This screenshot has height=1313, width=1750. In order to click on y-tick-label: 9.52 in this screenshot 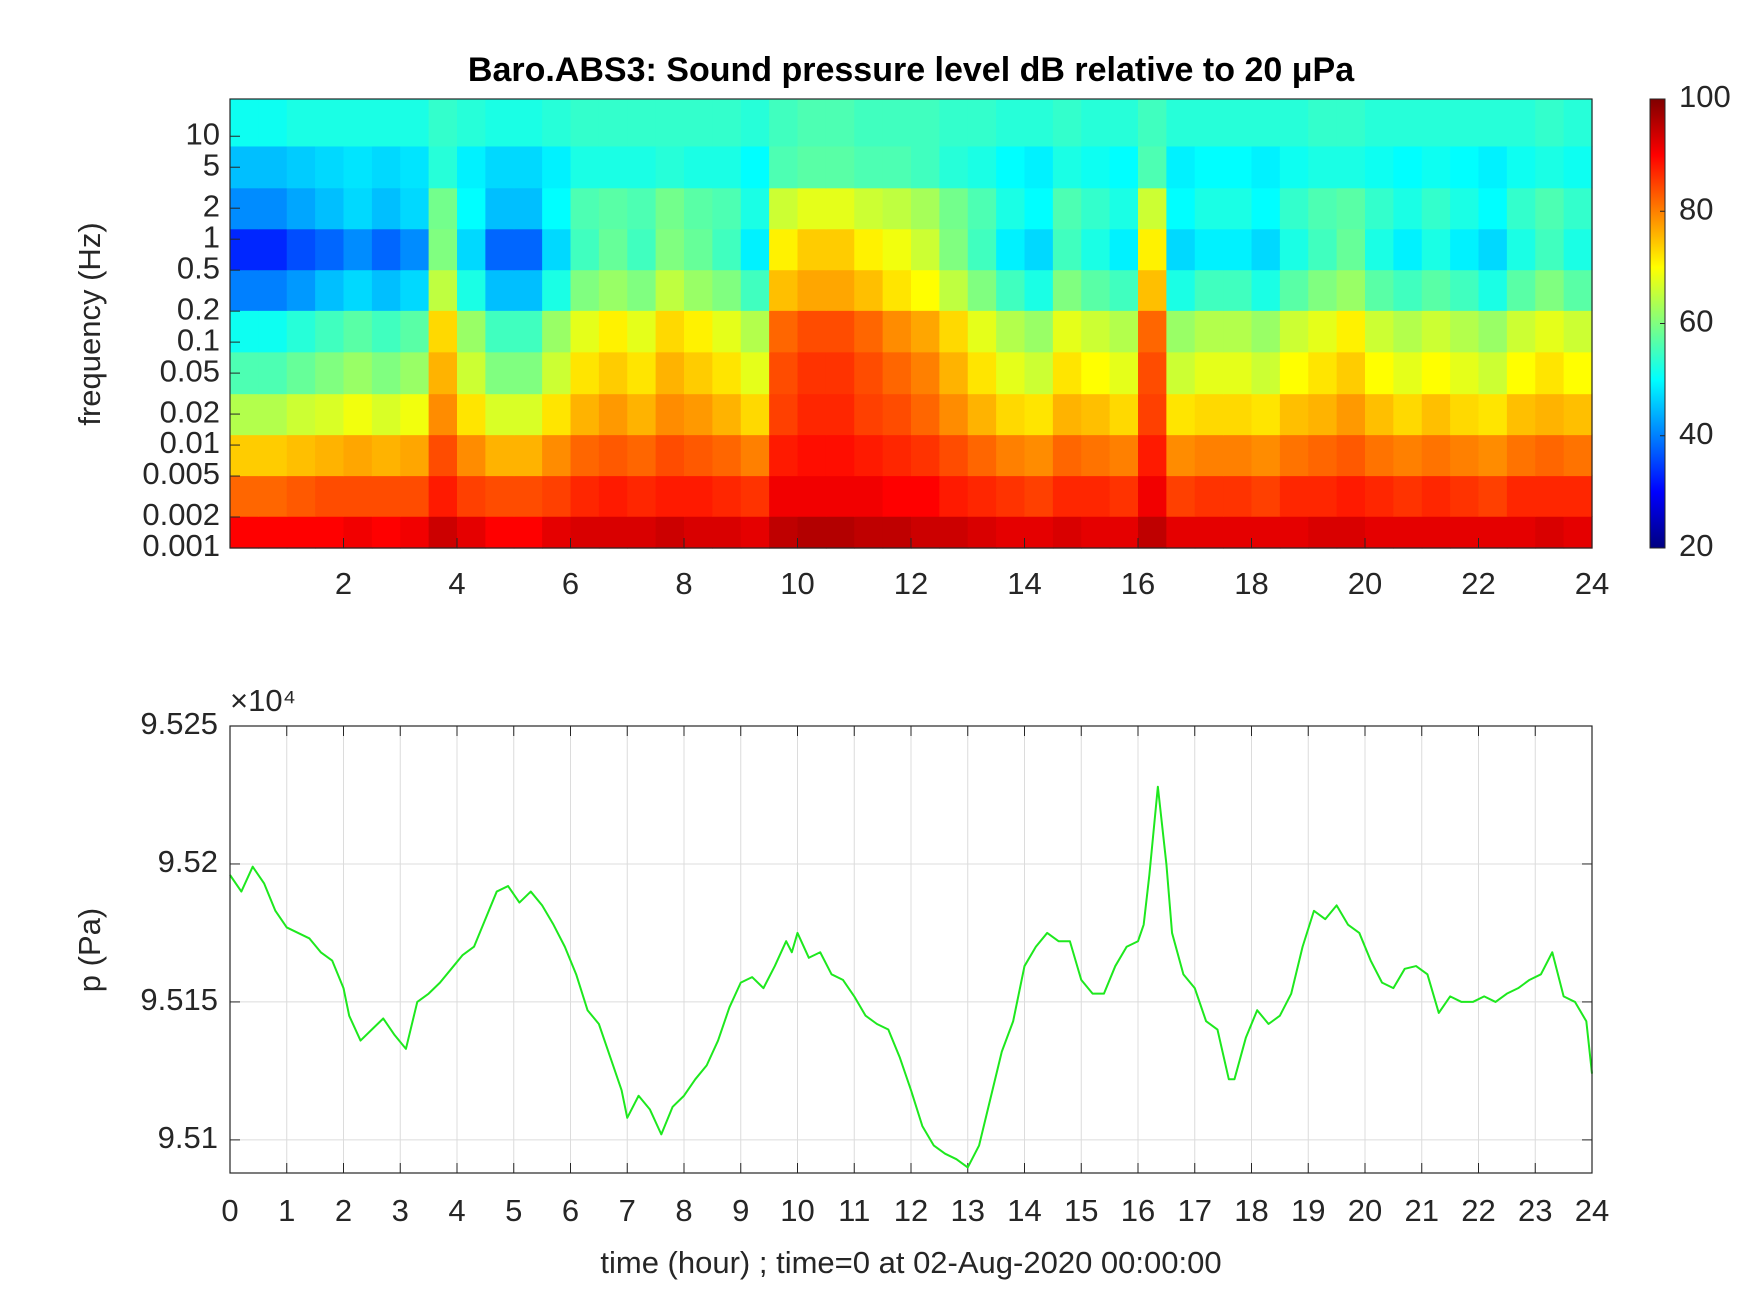, I will do `click(188, 861)`.